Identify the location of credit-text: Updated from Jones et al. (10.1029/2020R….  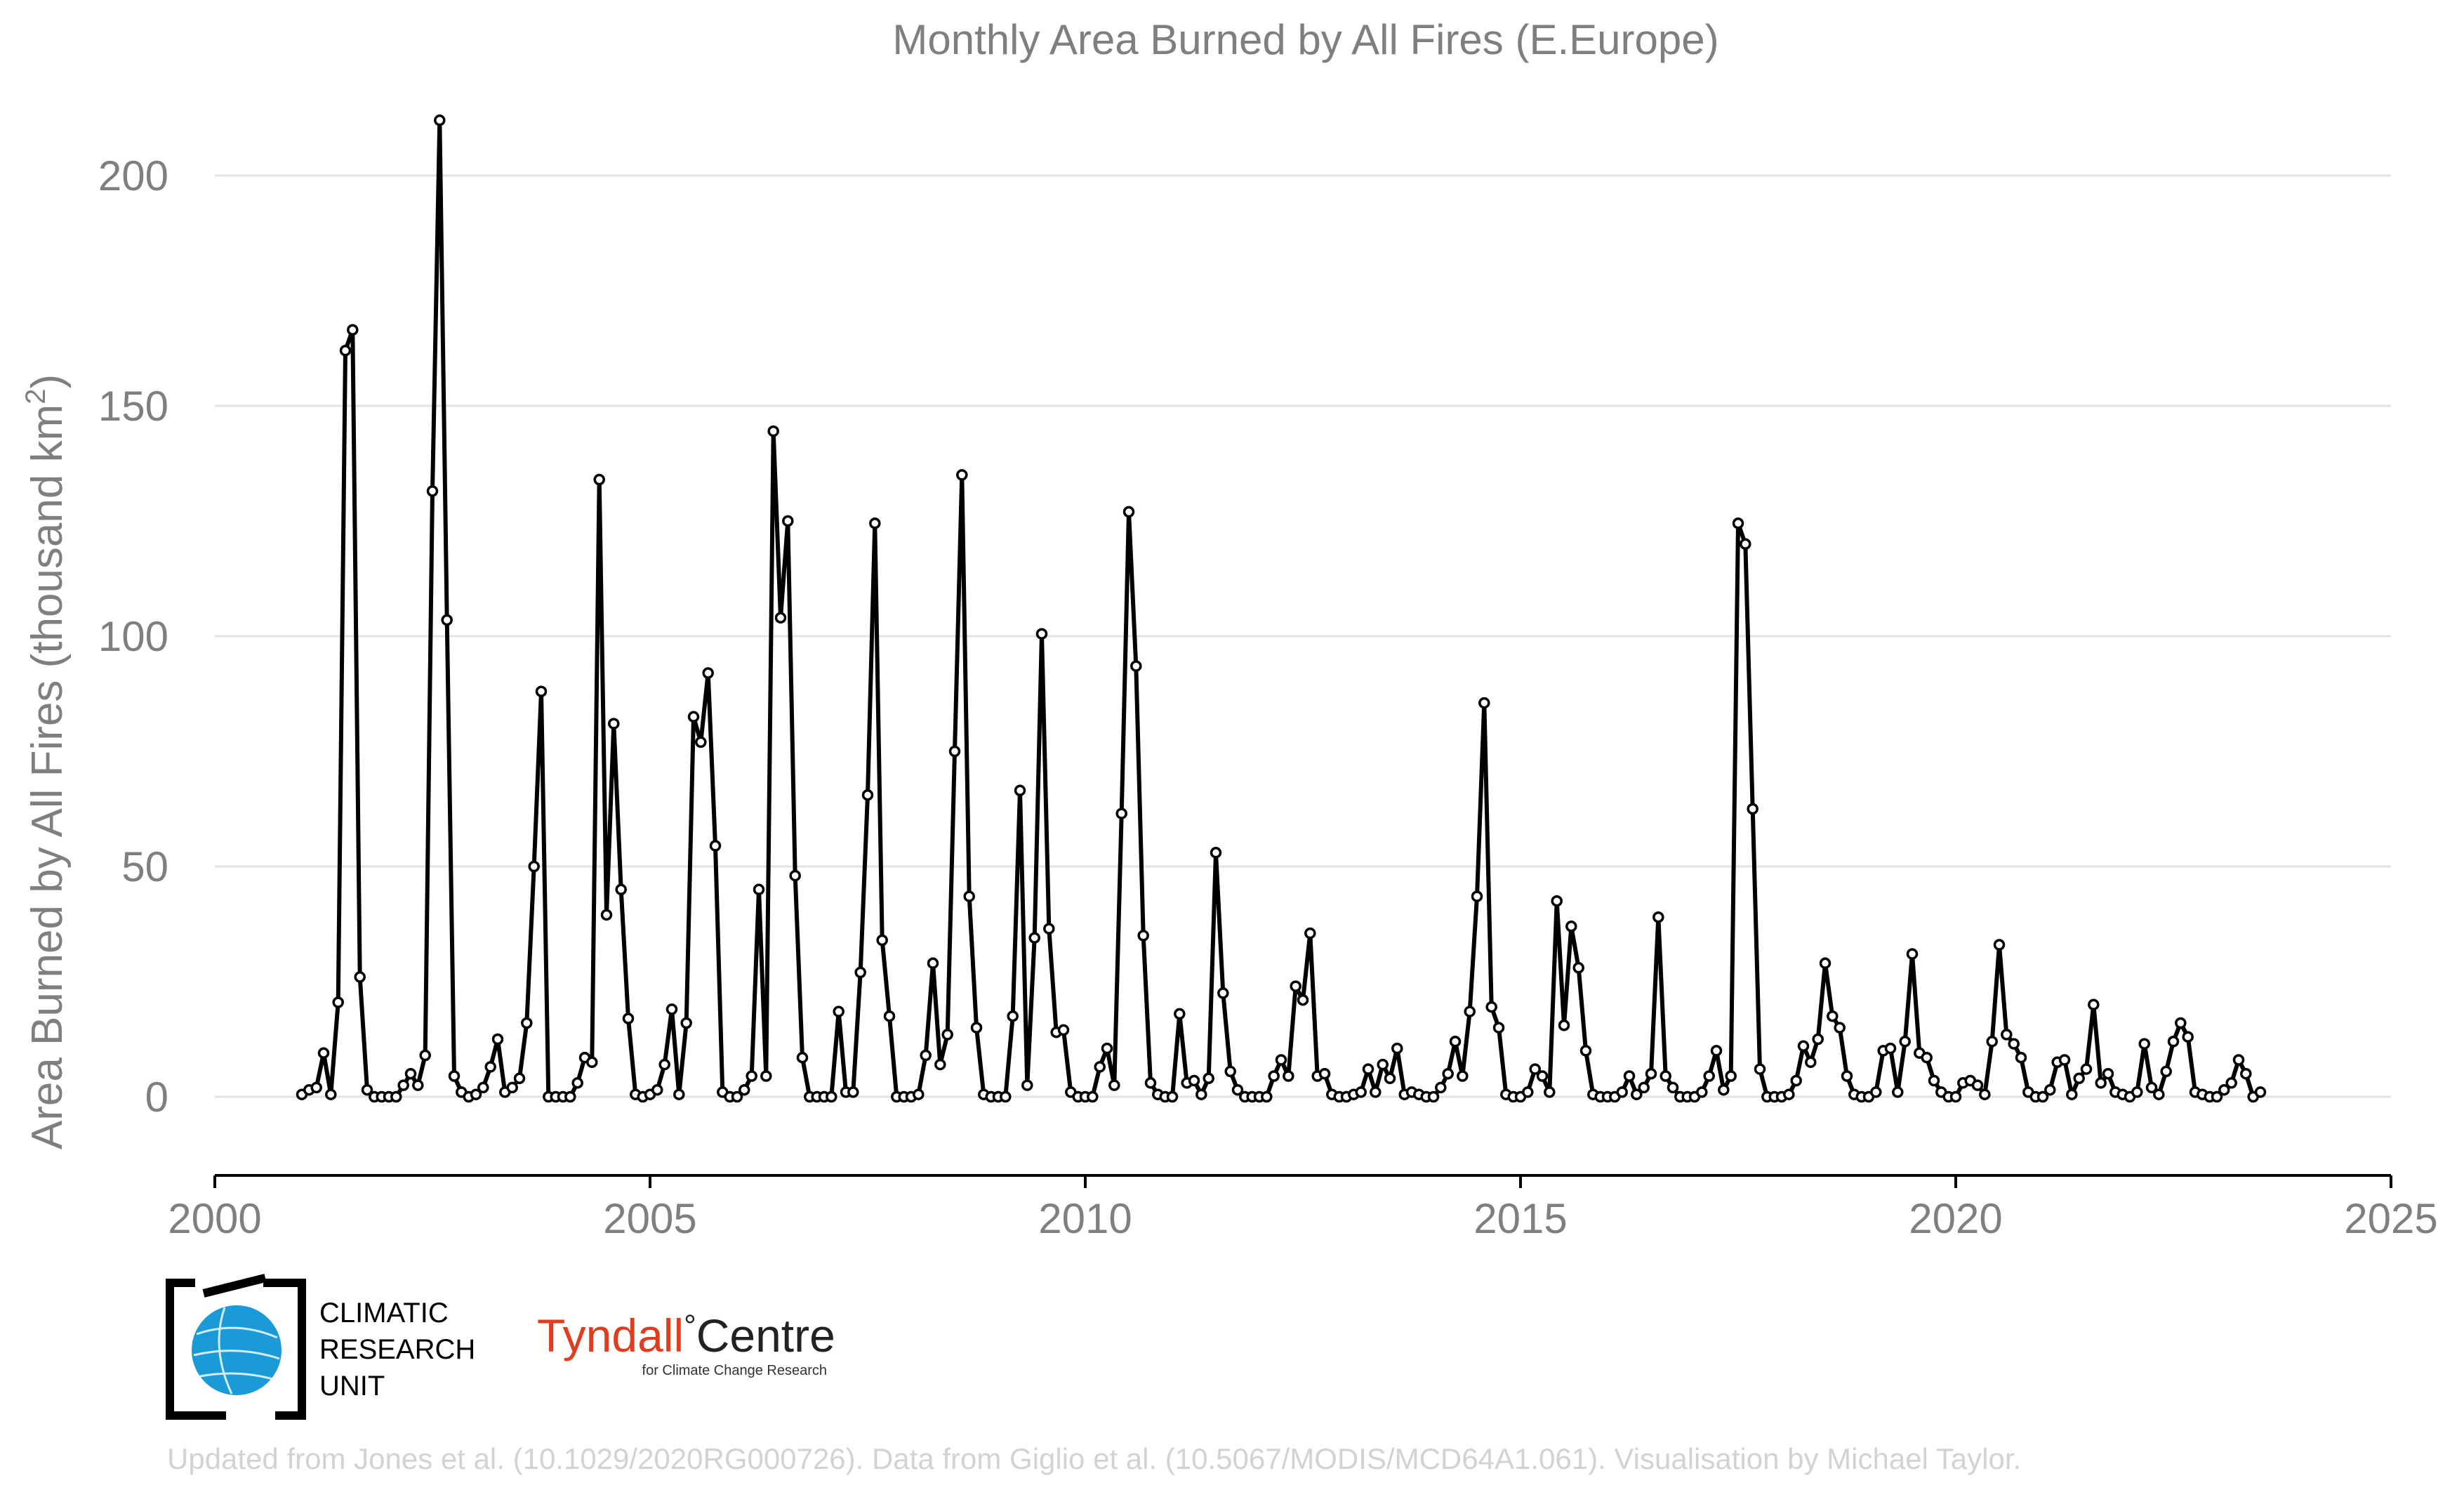
(1094, 1458).